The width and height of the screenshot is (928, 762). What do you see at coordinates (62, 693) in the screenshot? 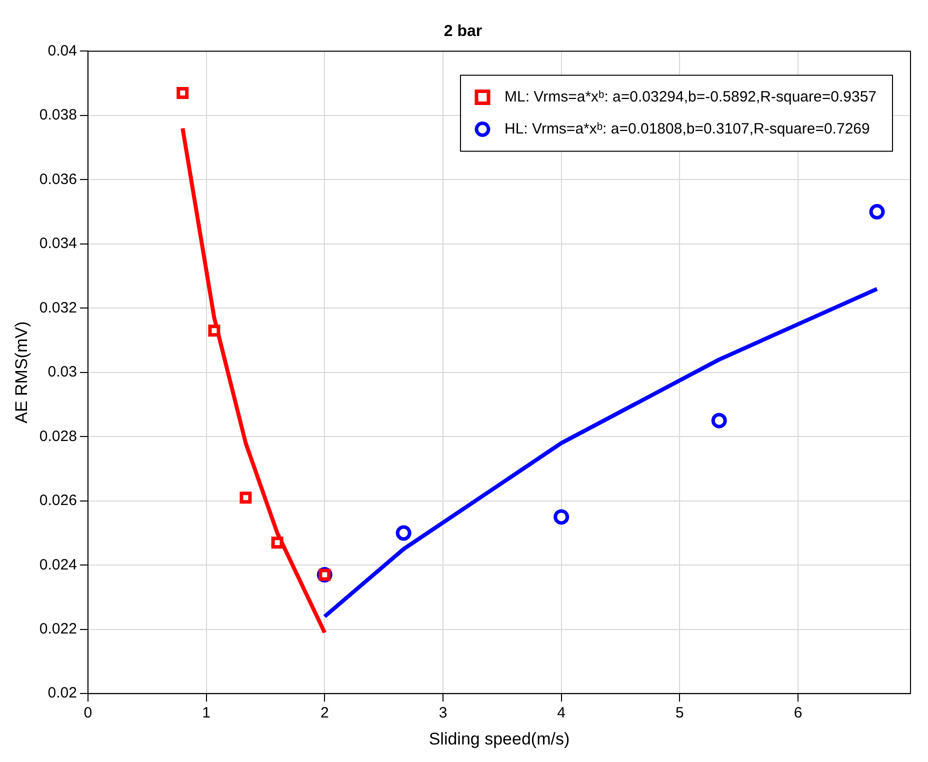
I see `y-tick-label: 0.02` at bounding box center [62, 693].